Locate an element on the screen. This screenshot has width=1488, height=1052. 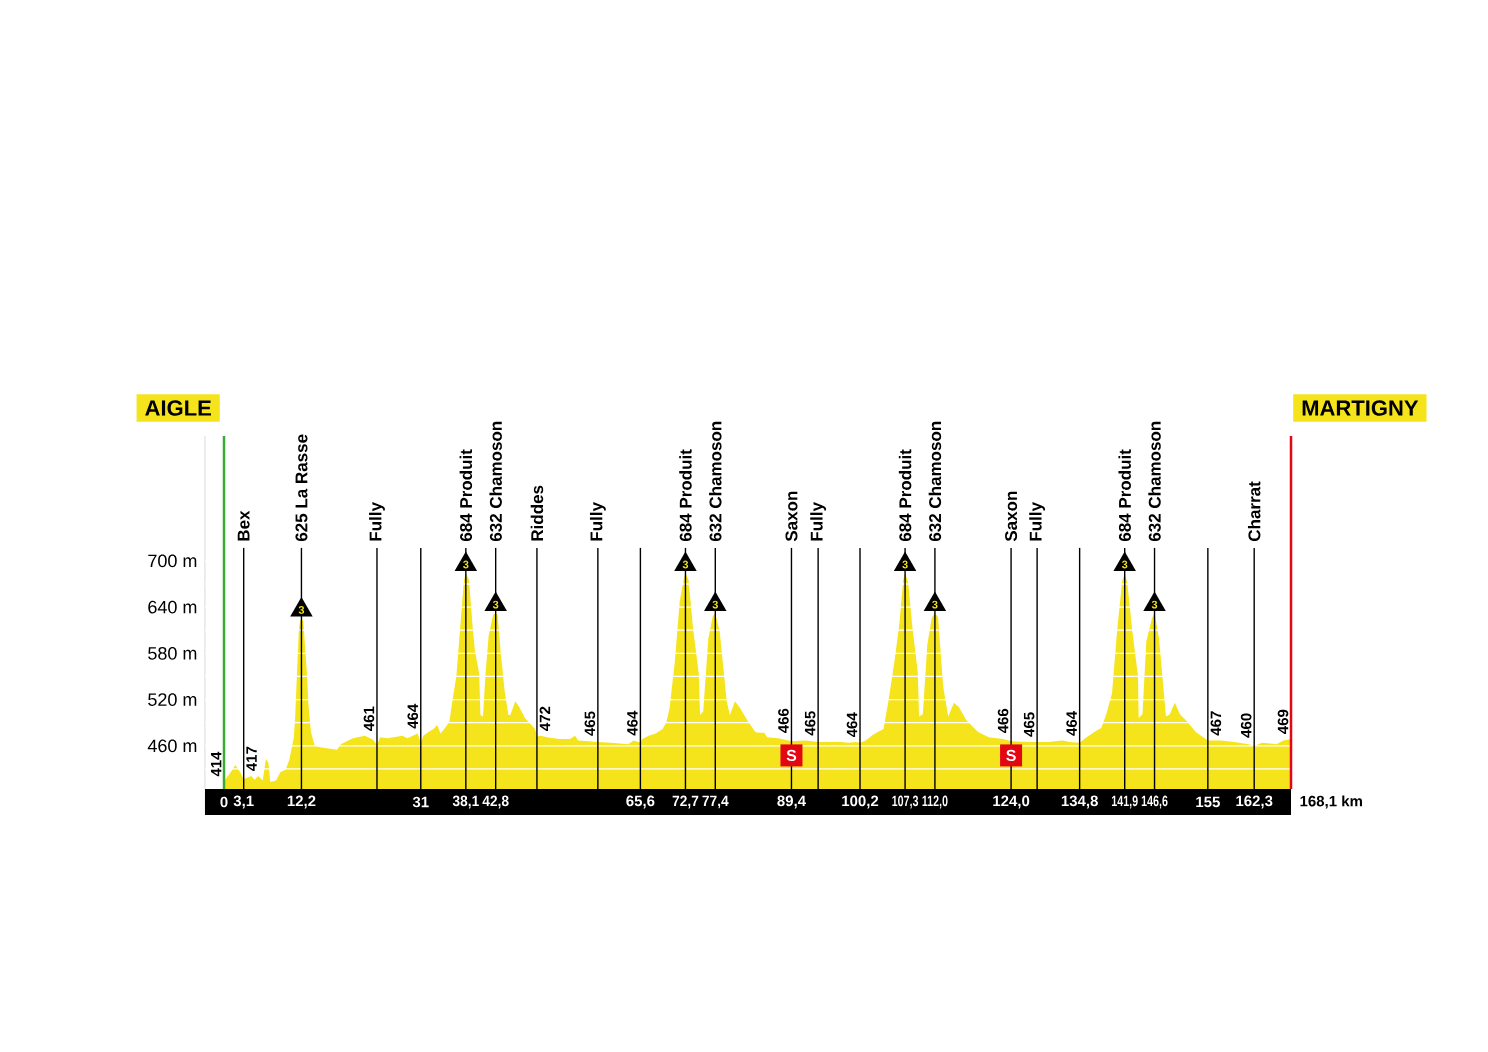
x-tick-label: 72,7 is located at coordinates (685, 802).